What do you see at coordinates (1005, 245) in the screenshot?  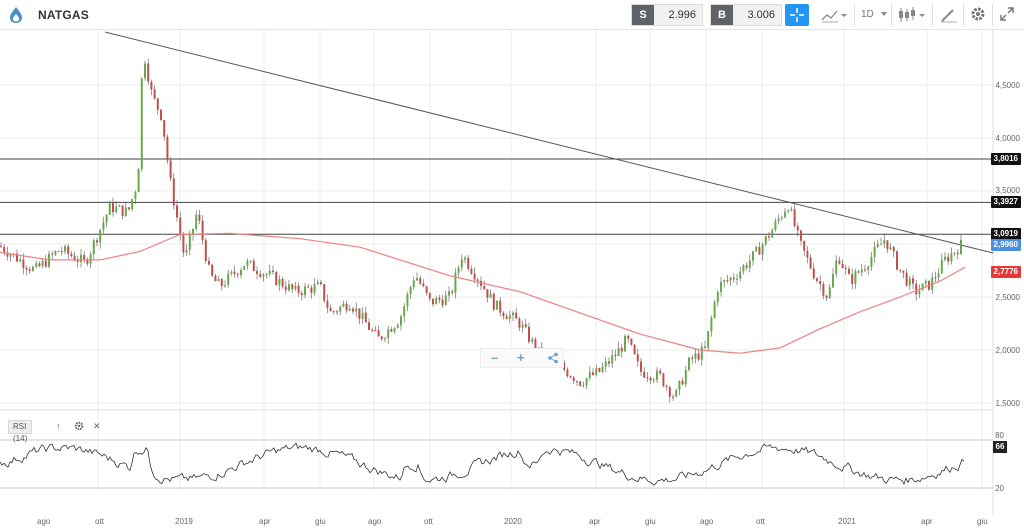 I see `current-price-label: 2,9960` at bounding box center [1005, 245].